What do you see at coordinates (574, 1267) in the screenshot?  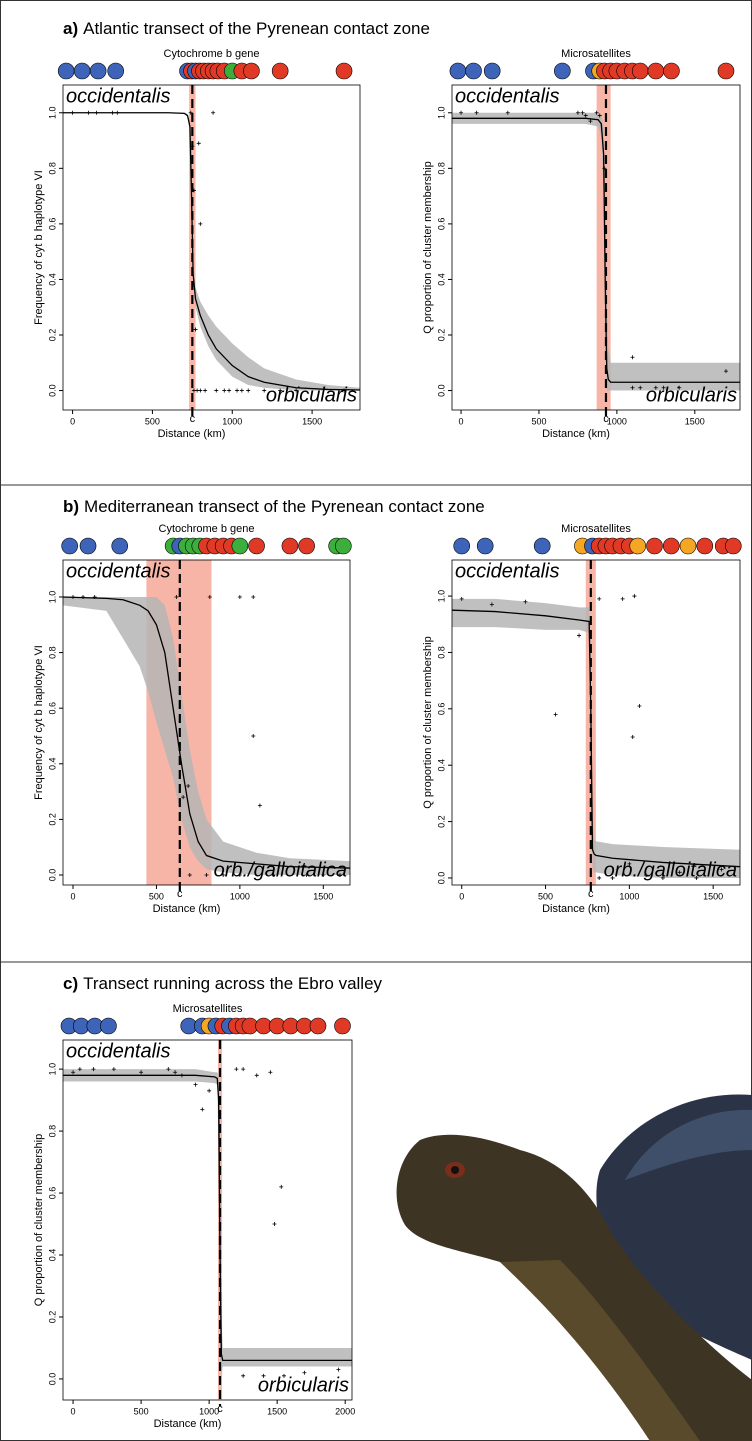 I see `turtle-photo` at bounding box center [574, 1267].